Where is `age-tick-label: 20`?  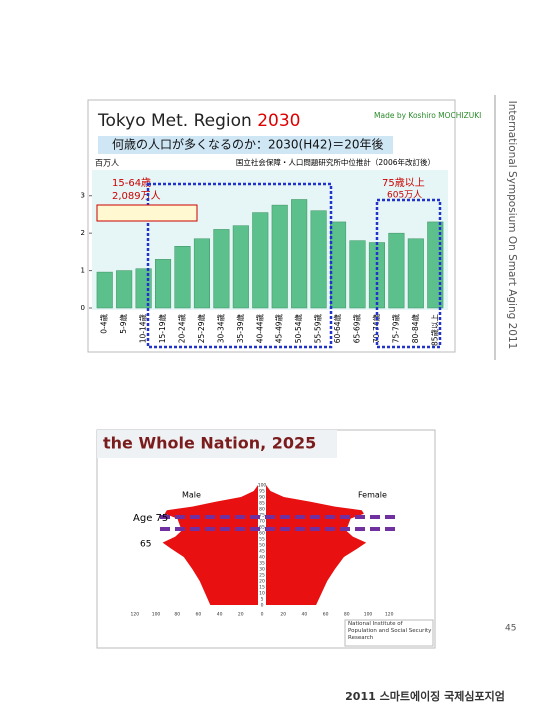
age-tick-label: 20 is located at coordinates (262, 582).